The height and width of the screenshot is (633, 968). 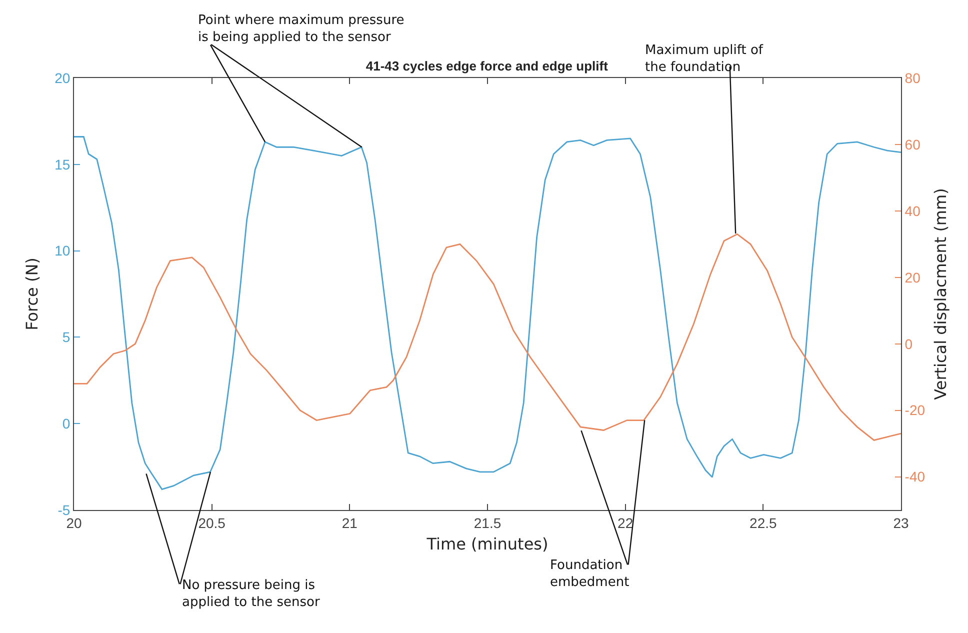 I want to click on x-tick-label: 21.5, so click(x=488, y=522).